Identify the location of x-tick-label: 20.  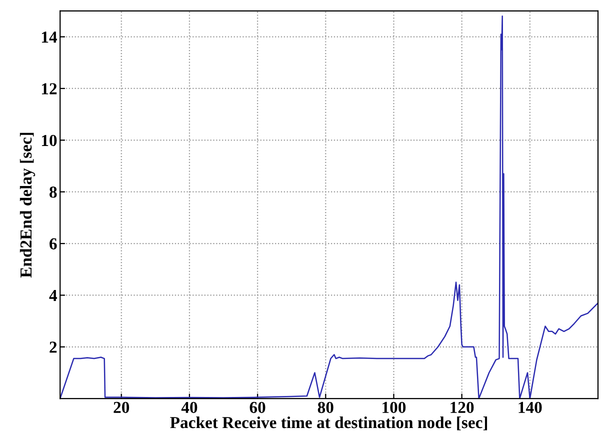
(122, 408).